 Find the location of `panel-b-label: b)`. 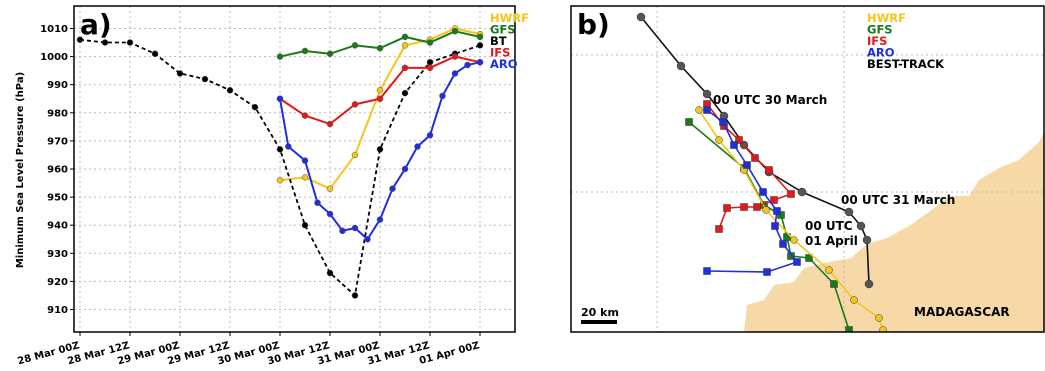

panel-b-label: b) is located at coordinates (593, 24).